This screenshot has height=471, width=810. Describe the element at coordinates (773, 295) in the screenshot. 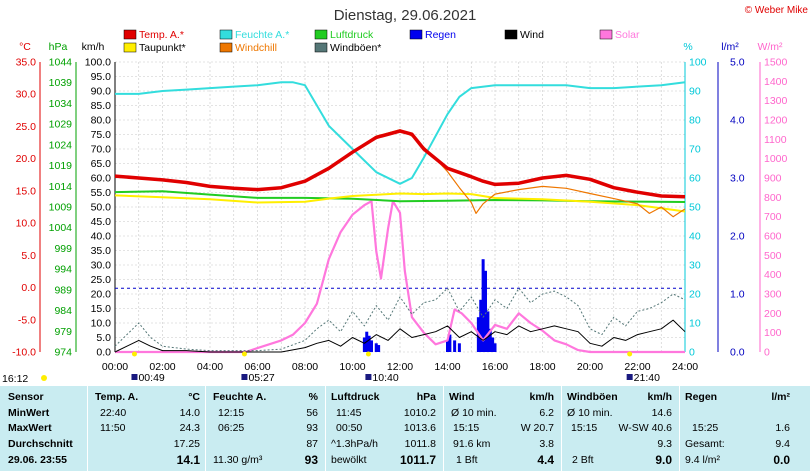

I see `tick-label-solar: 300` at that location.